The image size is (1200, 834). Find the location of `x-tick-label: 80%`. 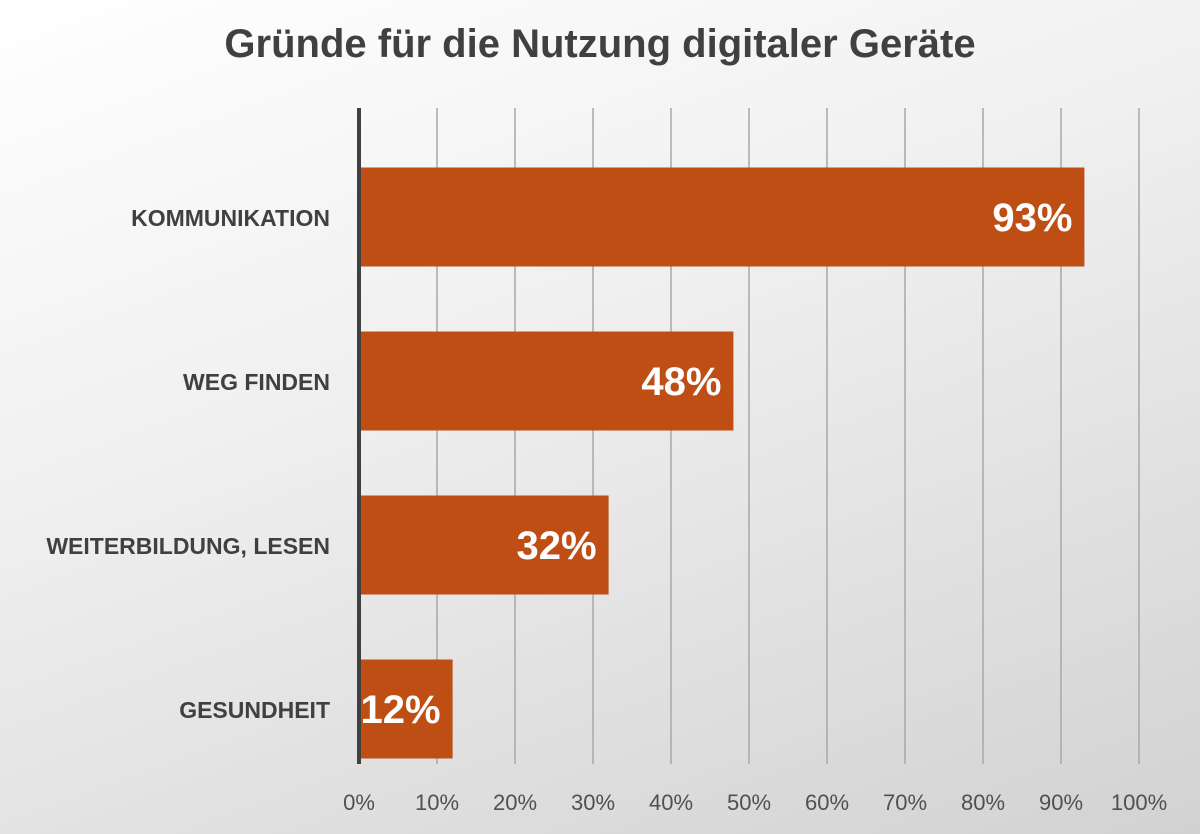

x-tick-label: 80% is located at coordinates (983, 802).